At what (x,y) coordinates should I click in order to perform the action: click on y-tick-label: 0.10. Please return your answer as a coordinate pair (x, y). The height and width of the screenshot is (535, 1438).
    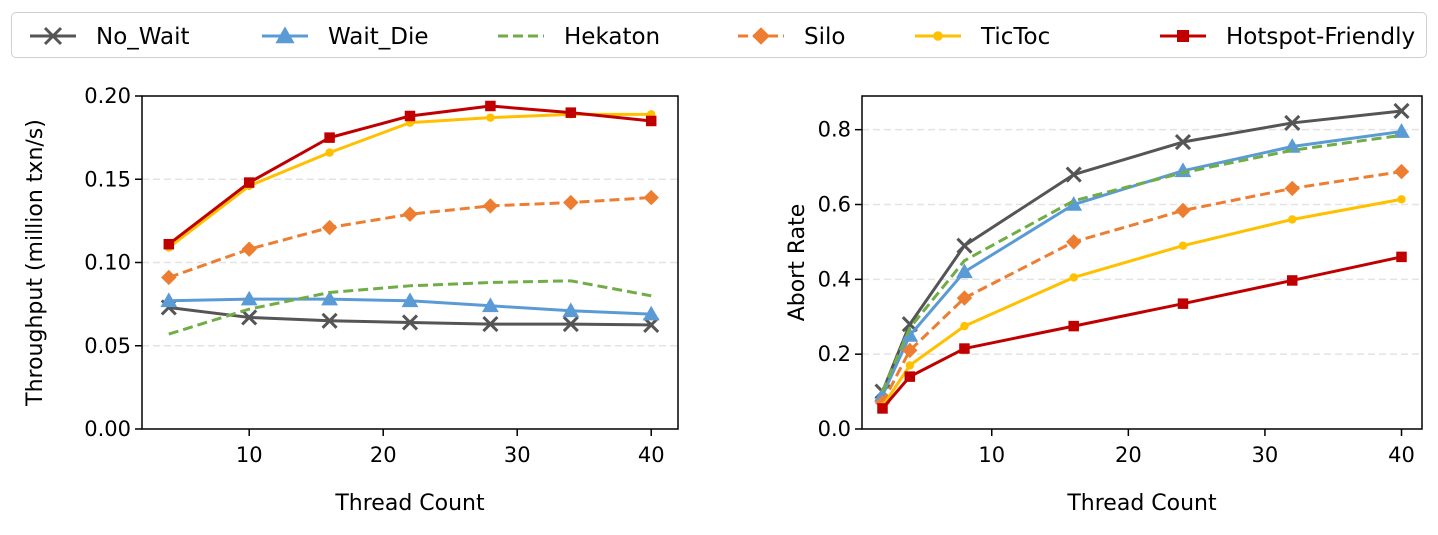
    Looking at the image, I should click on (107, 263).